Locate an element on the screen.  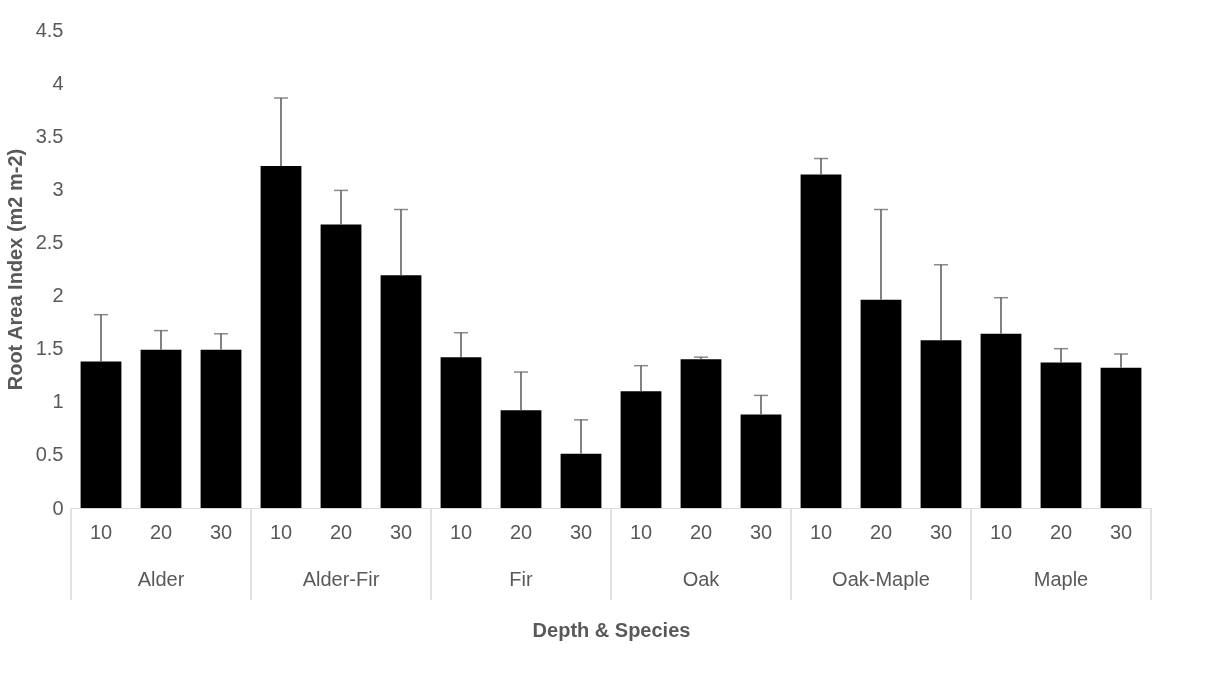
text: Fir is located at coordinates (521, 579).